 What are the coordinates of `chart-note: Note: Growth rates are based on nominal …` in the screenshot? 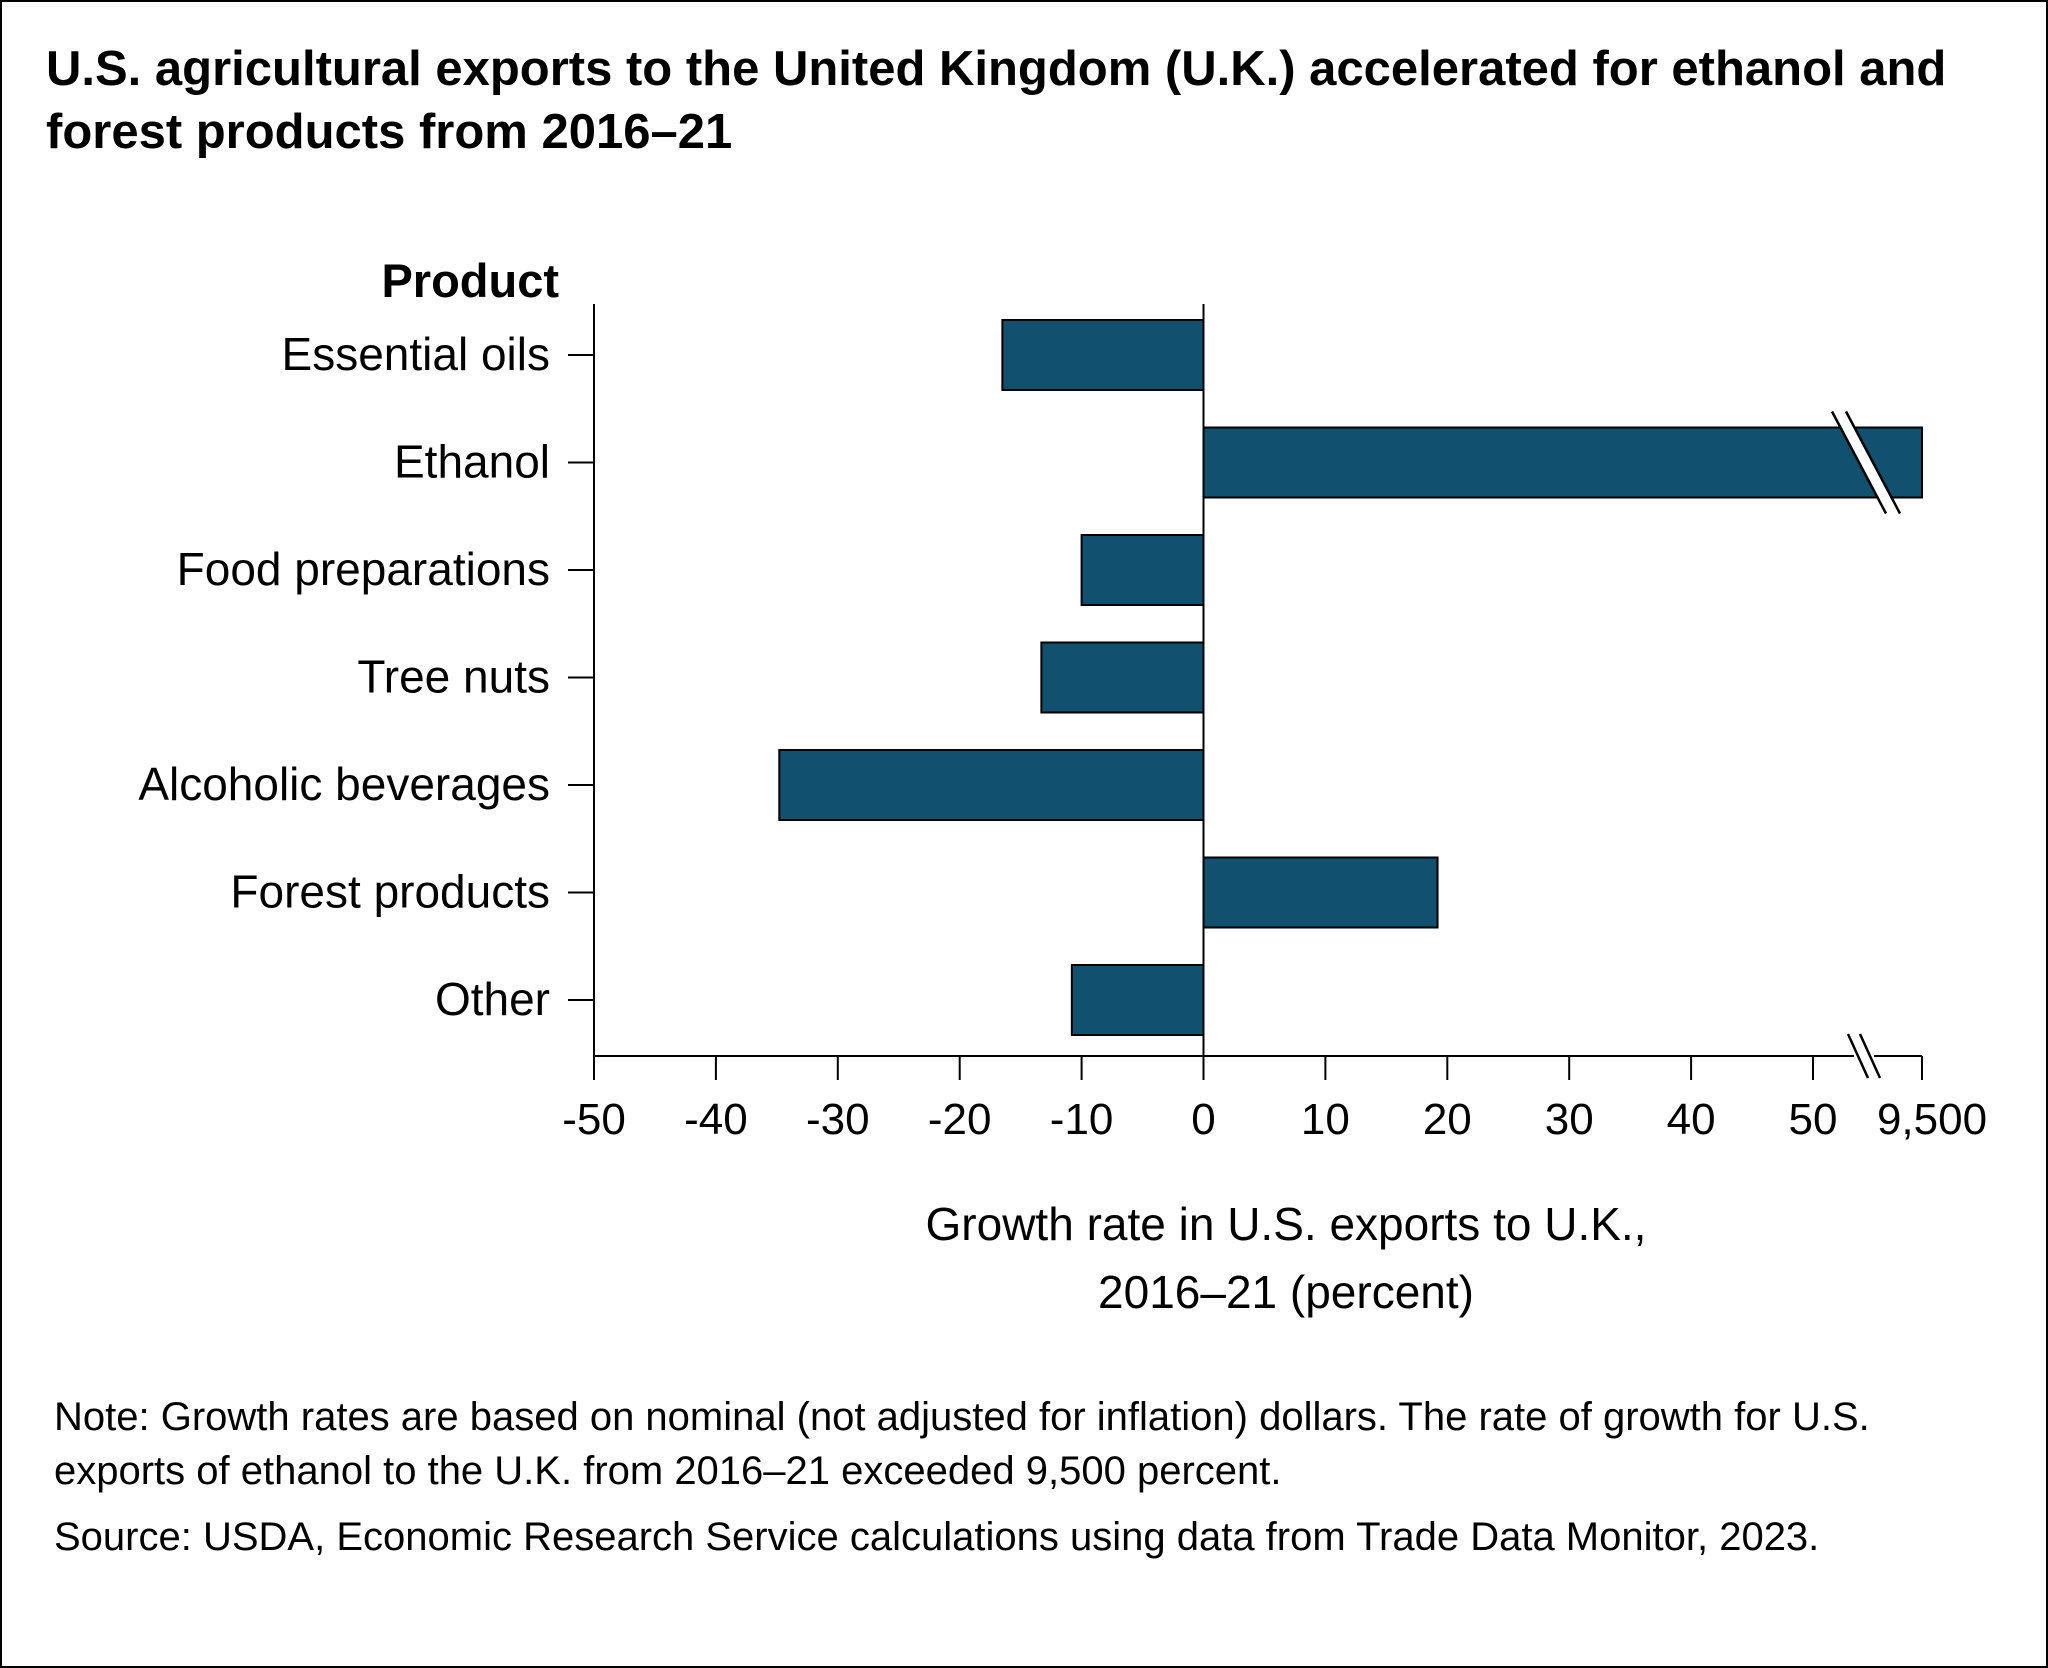 It's located at (962, 1444).